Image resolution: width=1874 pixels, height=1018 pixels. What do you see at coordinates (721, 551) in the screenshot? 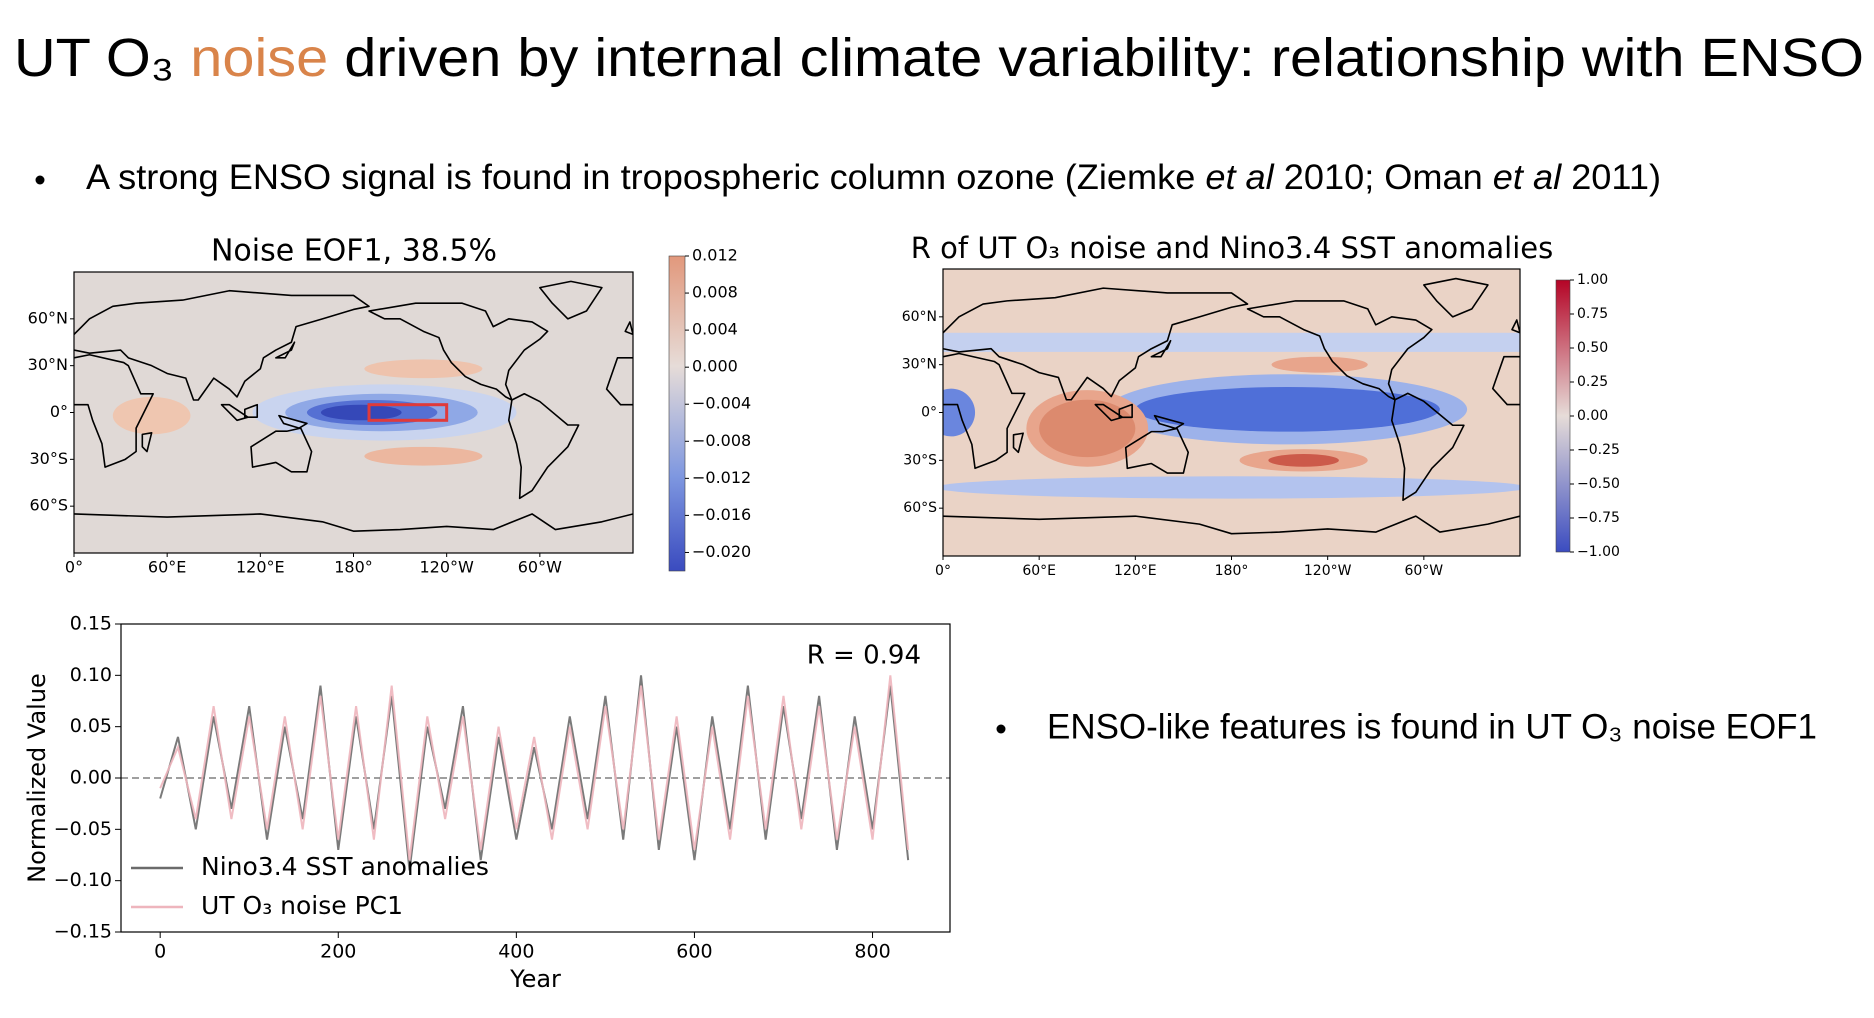
I see `colorbar-tick-label: −0.020` at bounding box center [721, 551].